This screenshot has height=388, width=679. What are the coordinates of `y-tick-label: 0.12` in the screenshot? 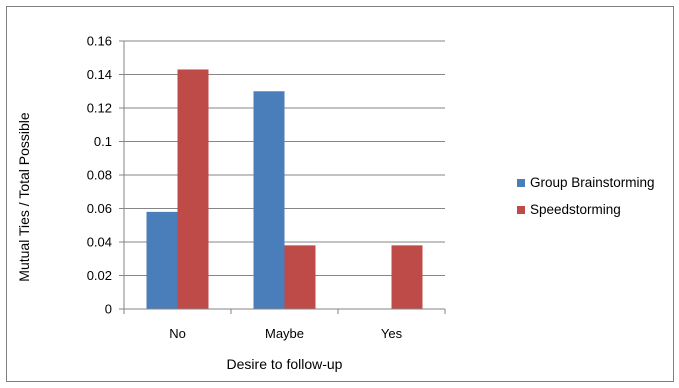 It's located at (99, 108).